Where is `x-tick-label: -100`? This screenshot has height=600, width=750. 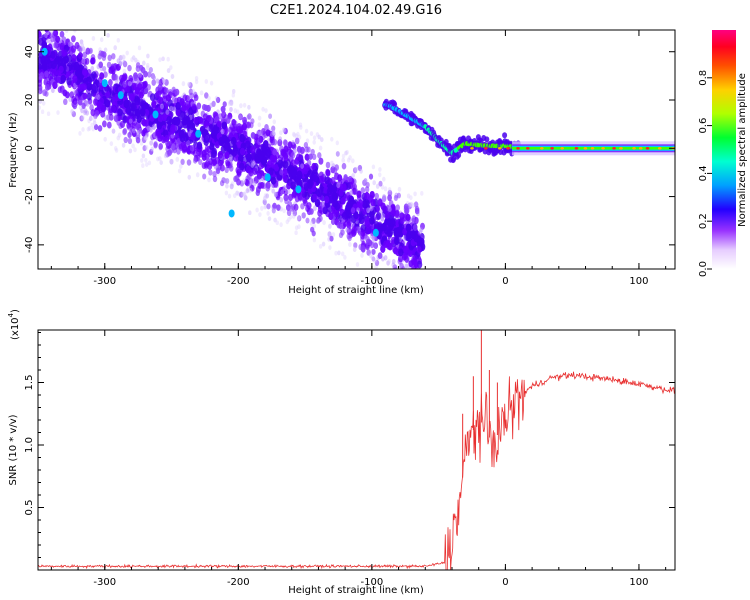 x-tick-label: -100 is located at coordinates (372, 582).